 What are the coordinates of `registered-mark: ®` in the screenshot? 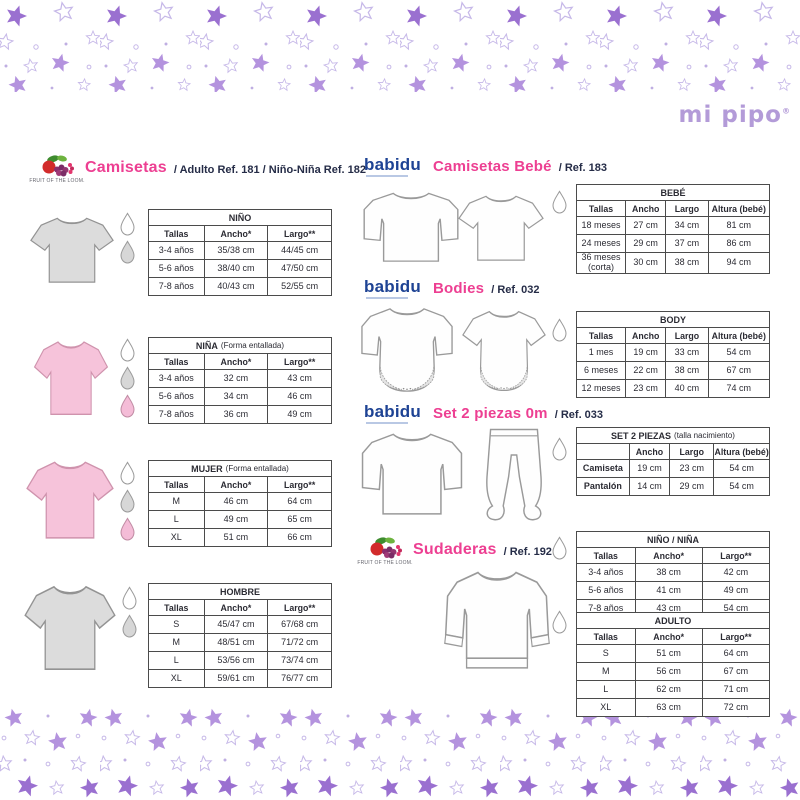 It's located at (786, 111).